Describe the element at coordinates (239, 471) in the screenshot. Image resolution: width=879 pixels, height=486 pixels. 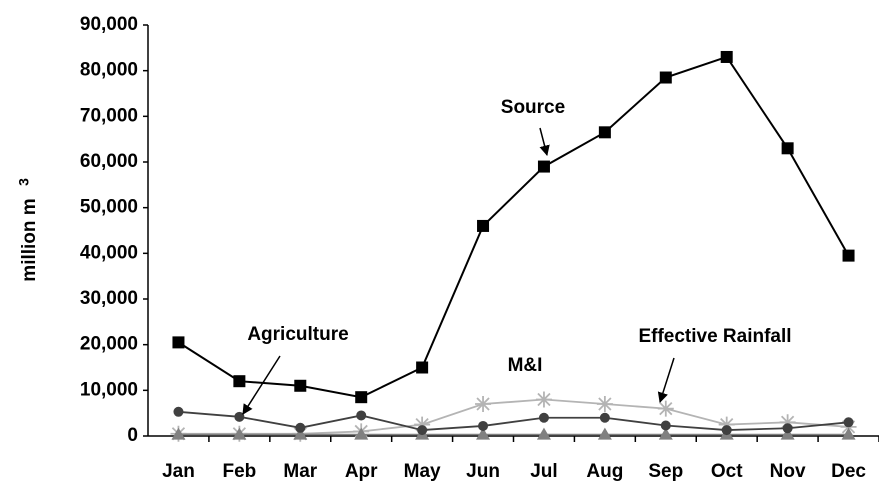
I see `x-tick-label: Feb` at that location.